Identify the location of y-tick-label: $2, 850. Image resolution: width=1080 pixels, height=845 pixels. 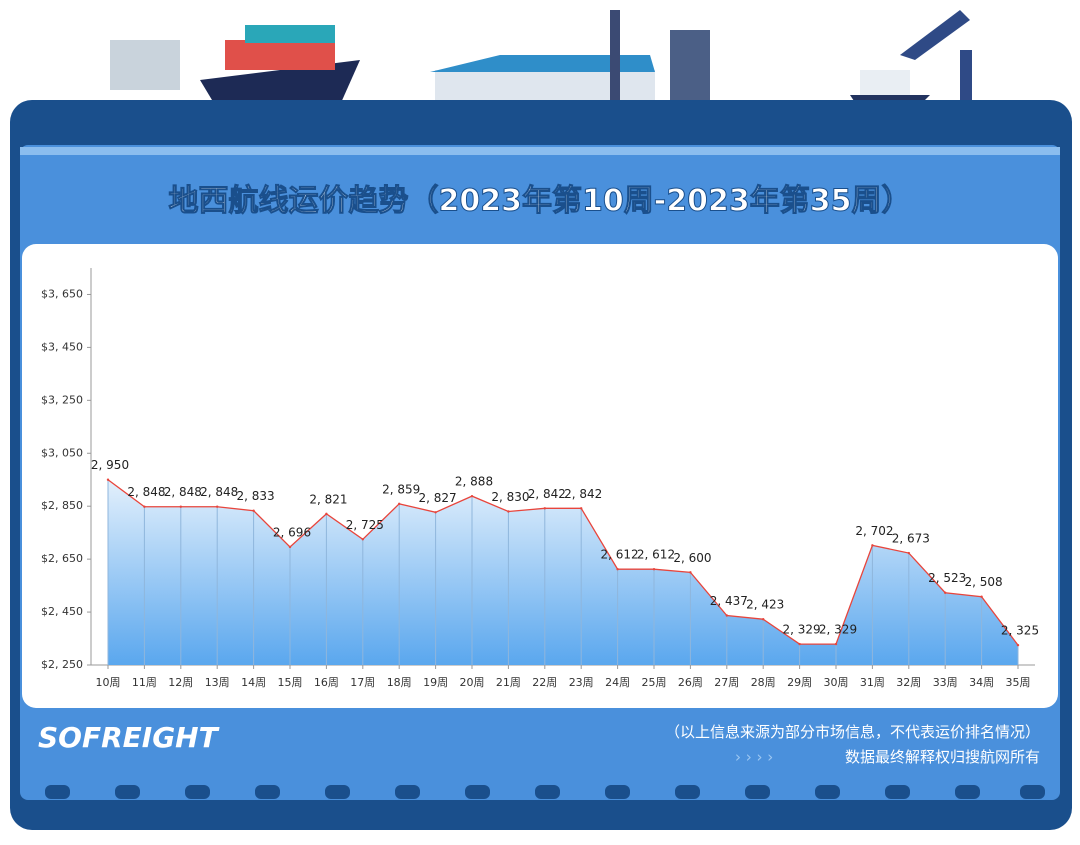
(62, 505).